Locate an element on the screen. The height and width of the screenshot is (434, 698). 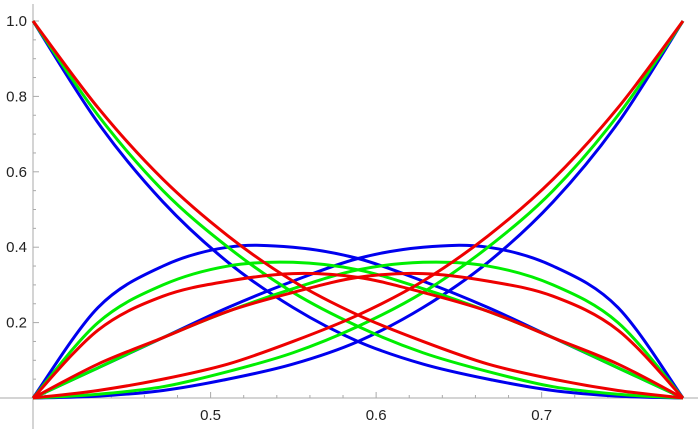
x-tick-label: 0.6 is located at coordinates (376, 415).